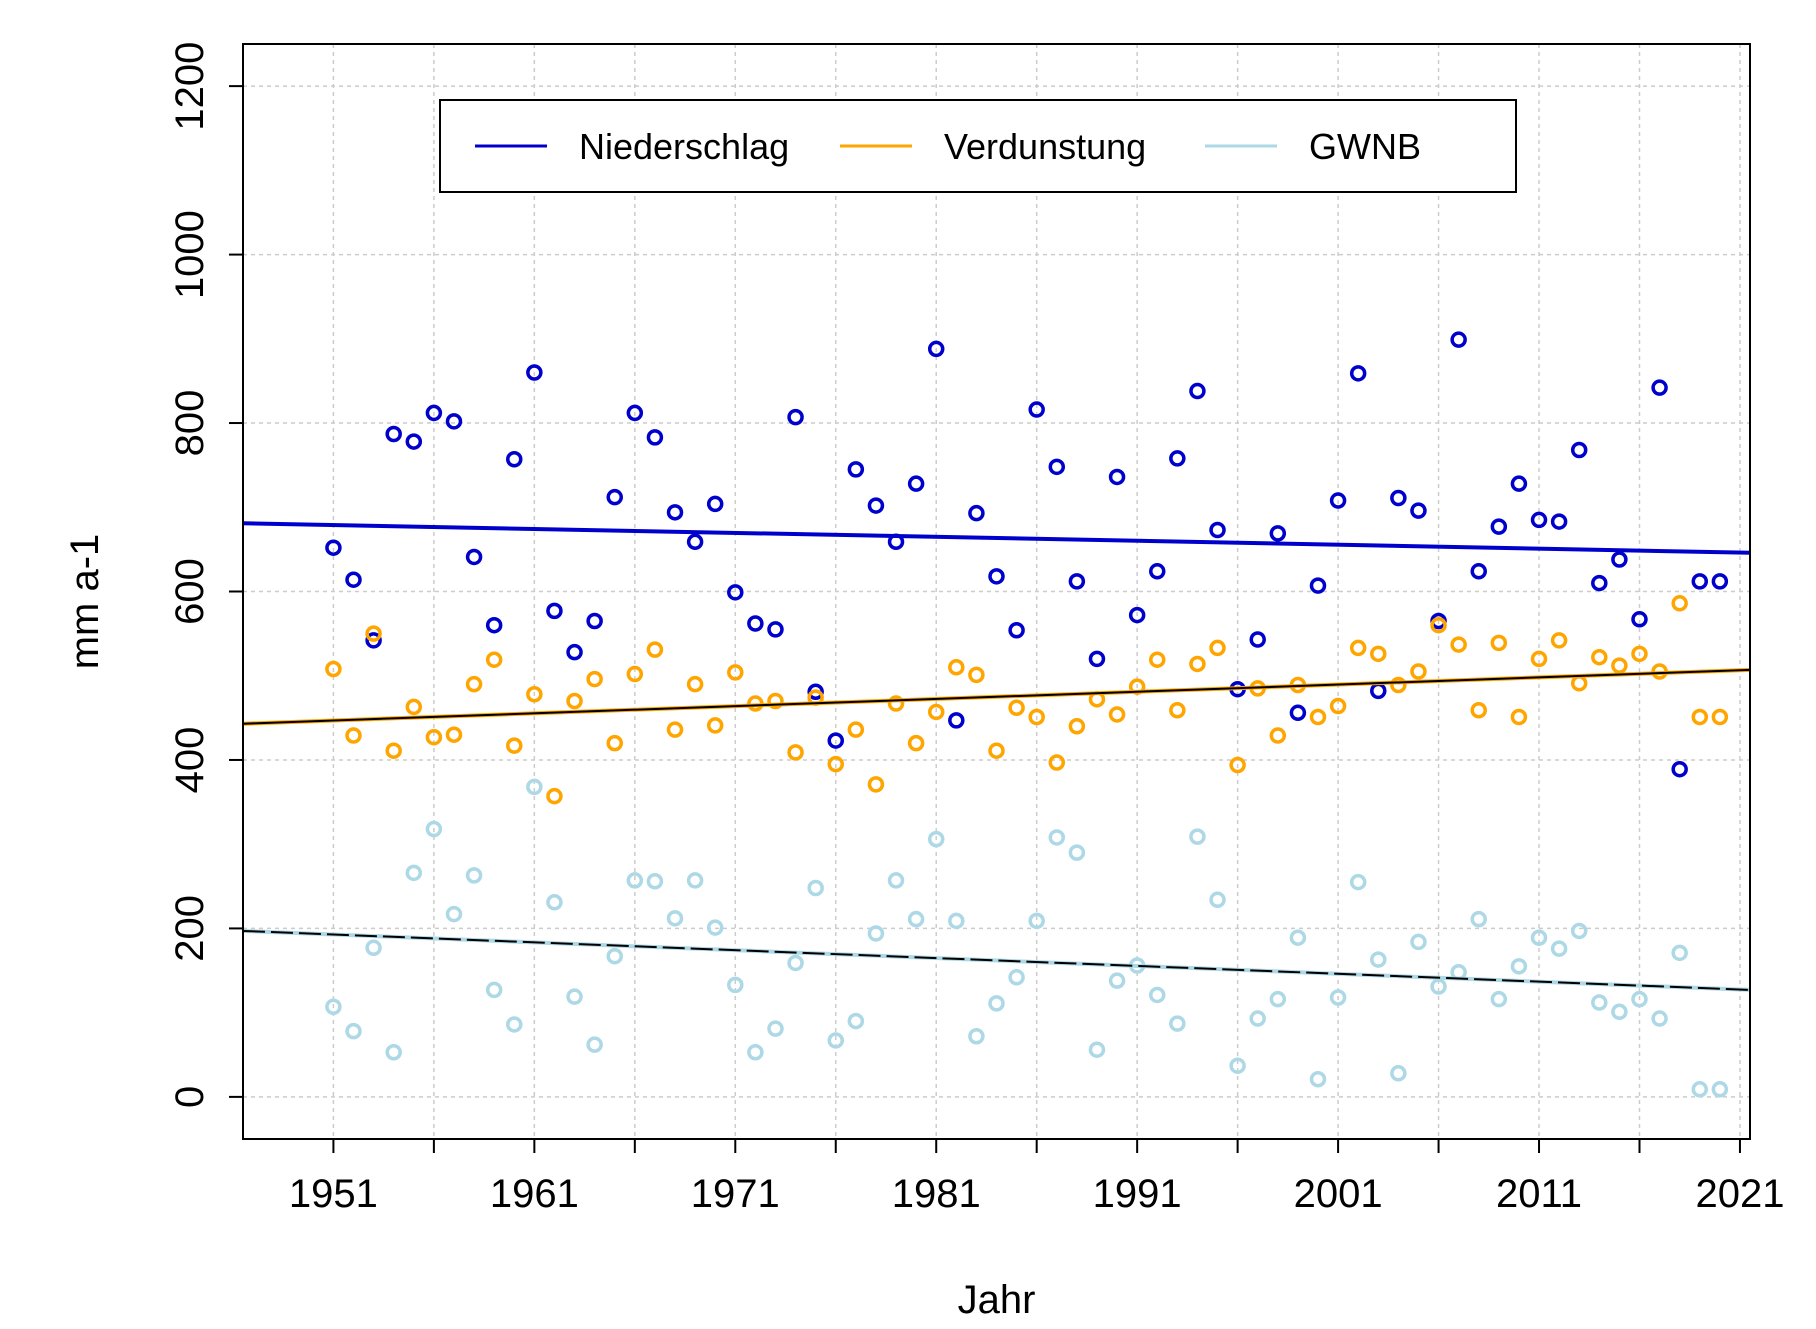  What do you see at coordinates (1739, 1194) in the screenshot?
I see `x-tick-label: 2021` at bounding box center [1739, 1194].